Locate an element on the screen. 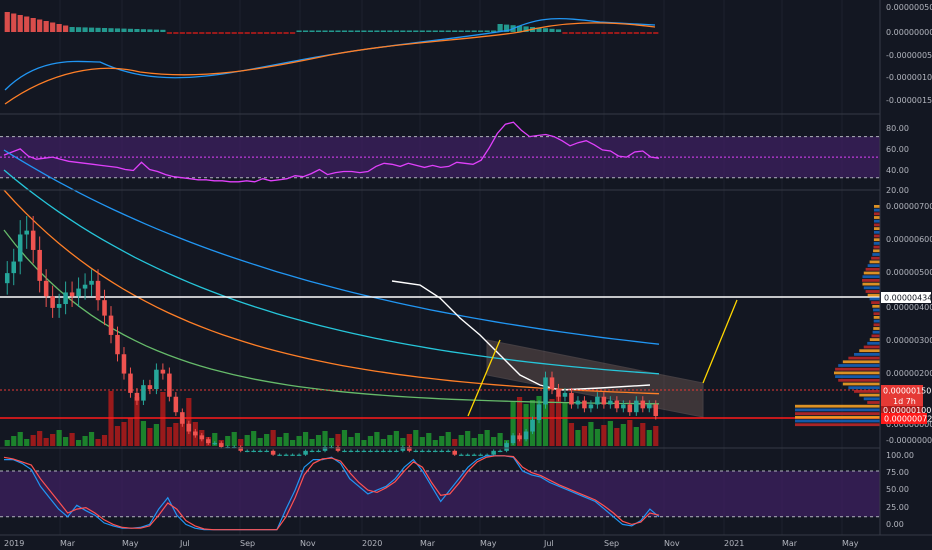 This screenshot has height=550, width=932. stochastic-price-scale: 100.00 75.00 50.00 25.00 0.00 is located at coordinates (900, 490).